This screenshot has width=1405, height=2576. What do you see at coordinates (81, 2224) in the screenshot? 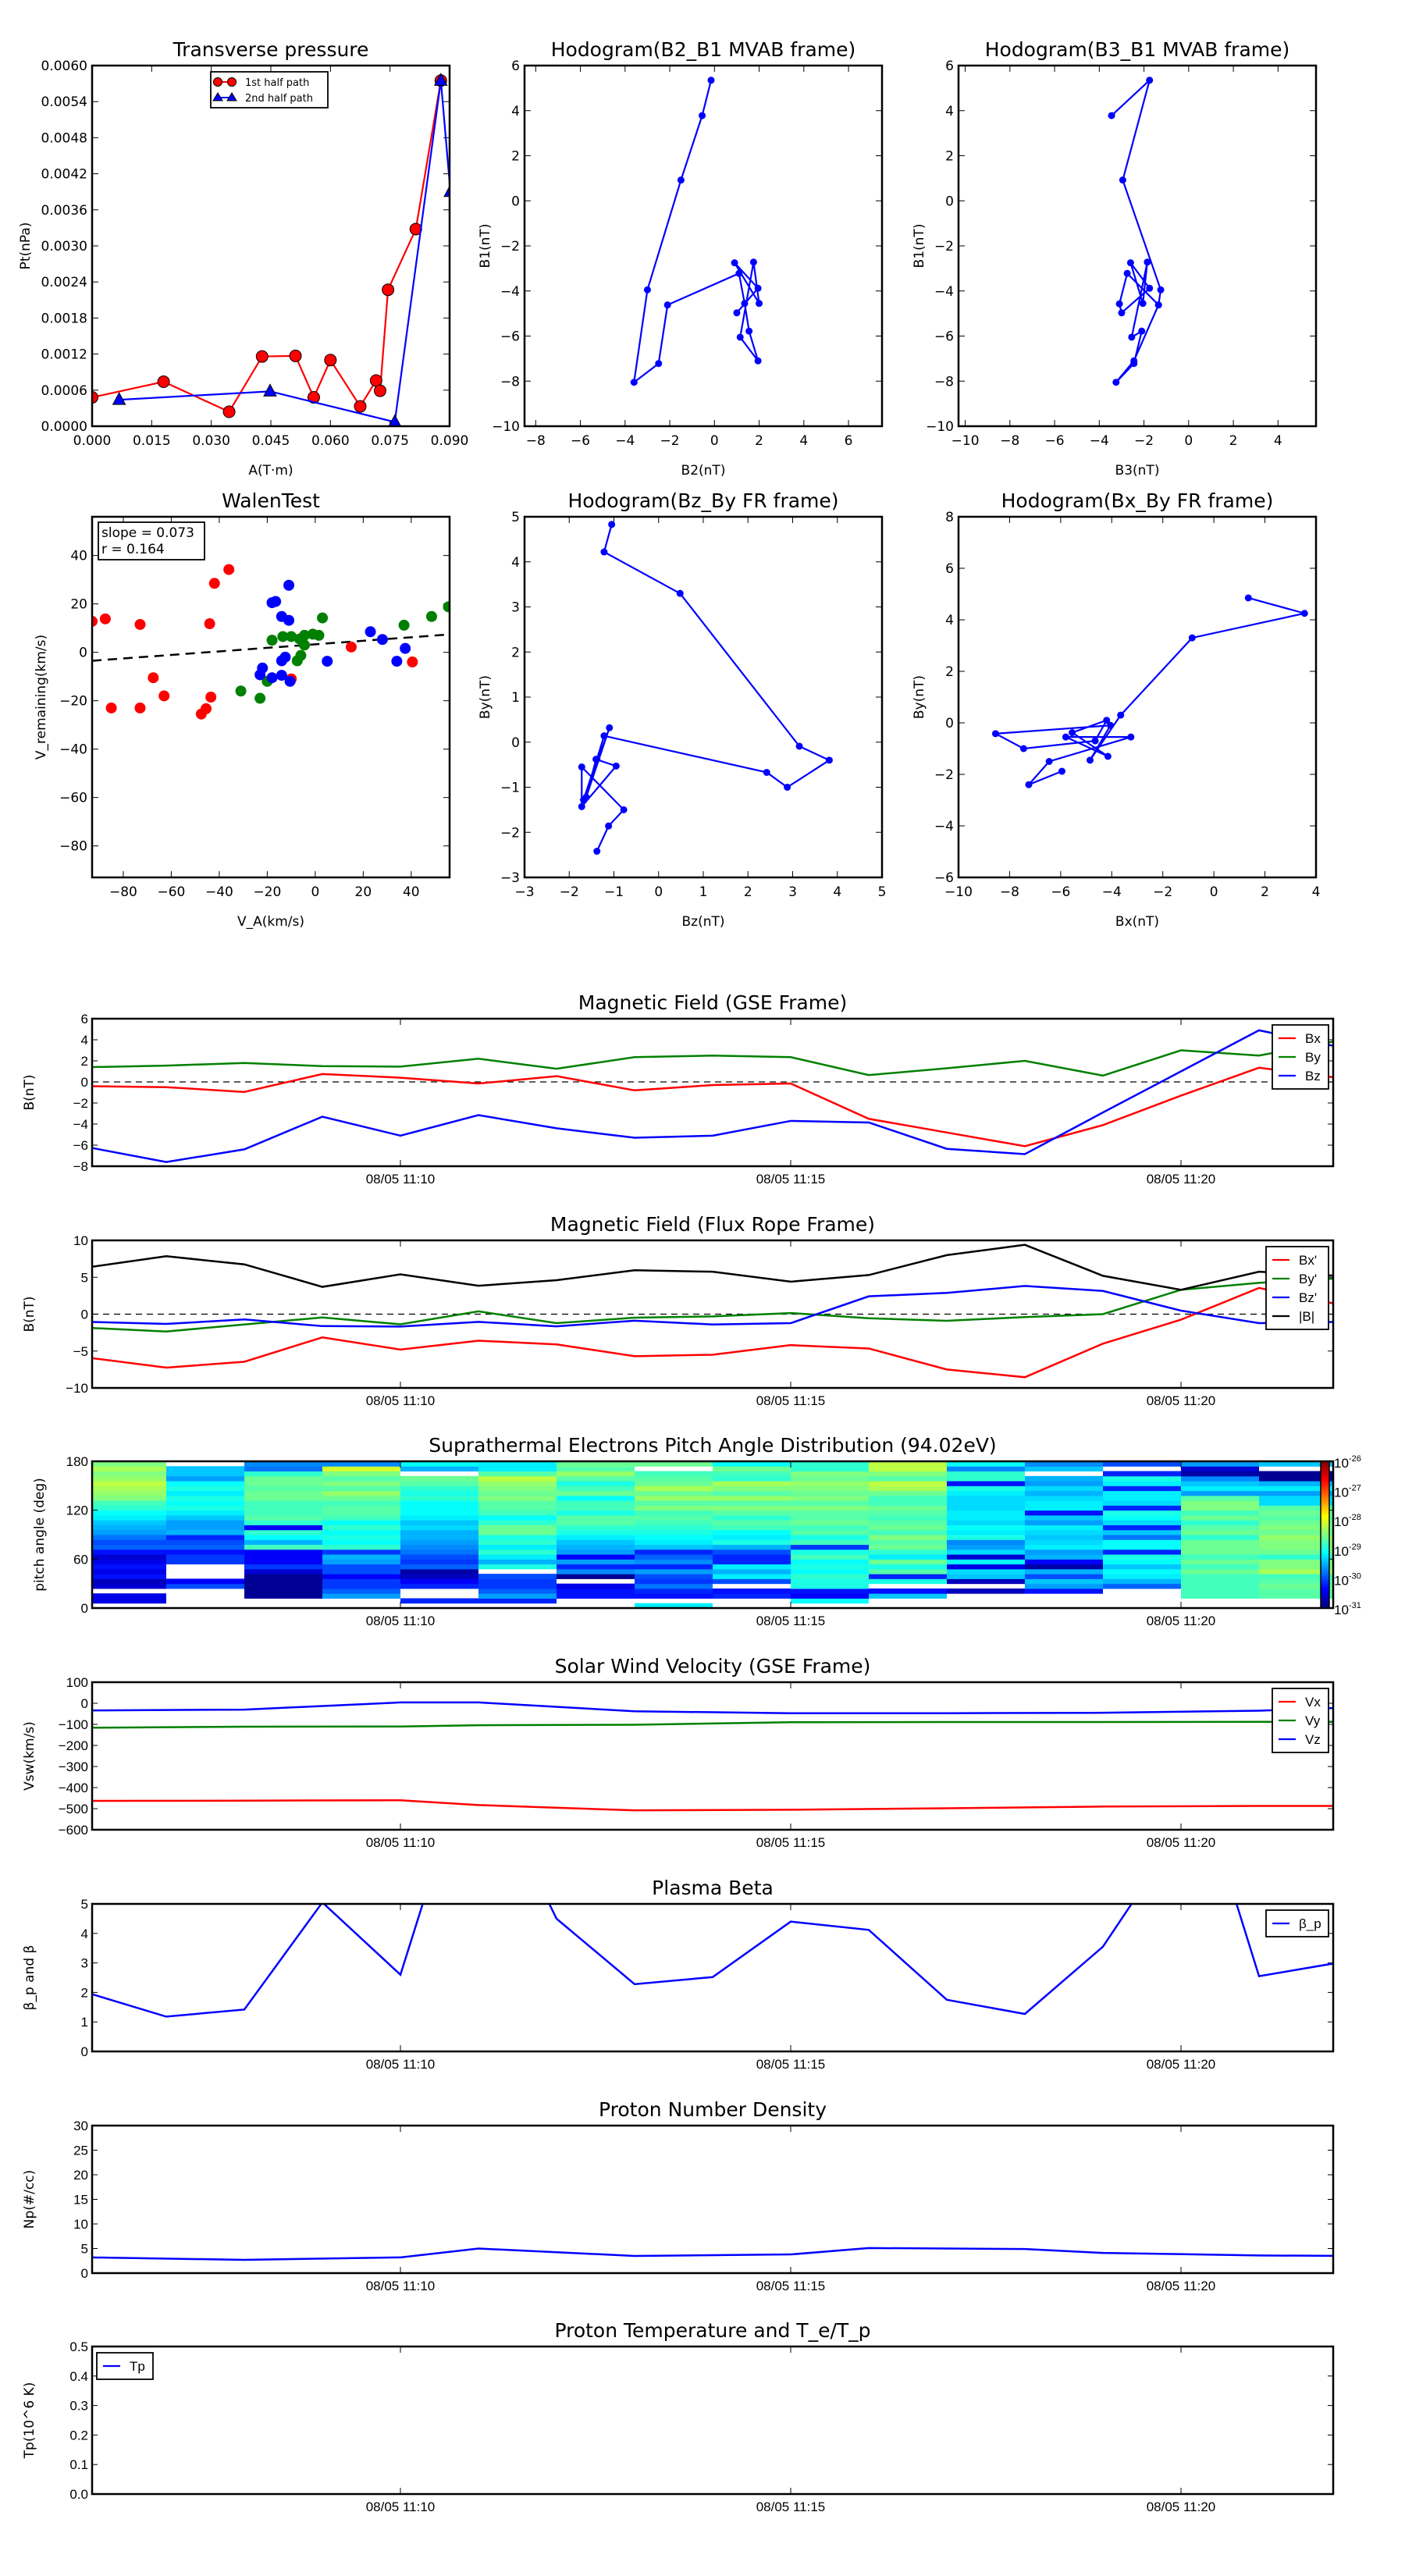
I see `y-tick-label: 10` at bounding box center [81, 2224].